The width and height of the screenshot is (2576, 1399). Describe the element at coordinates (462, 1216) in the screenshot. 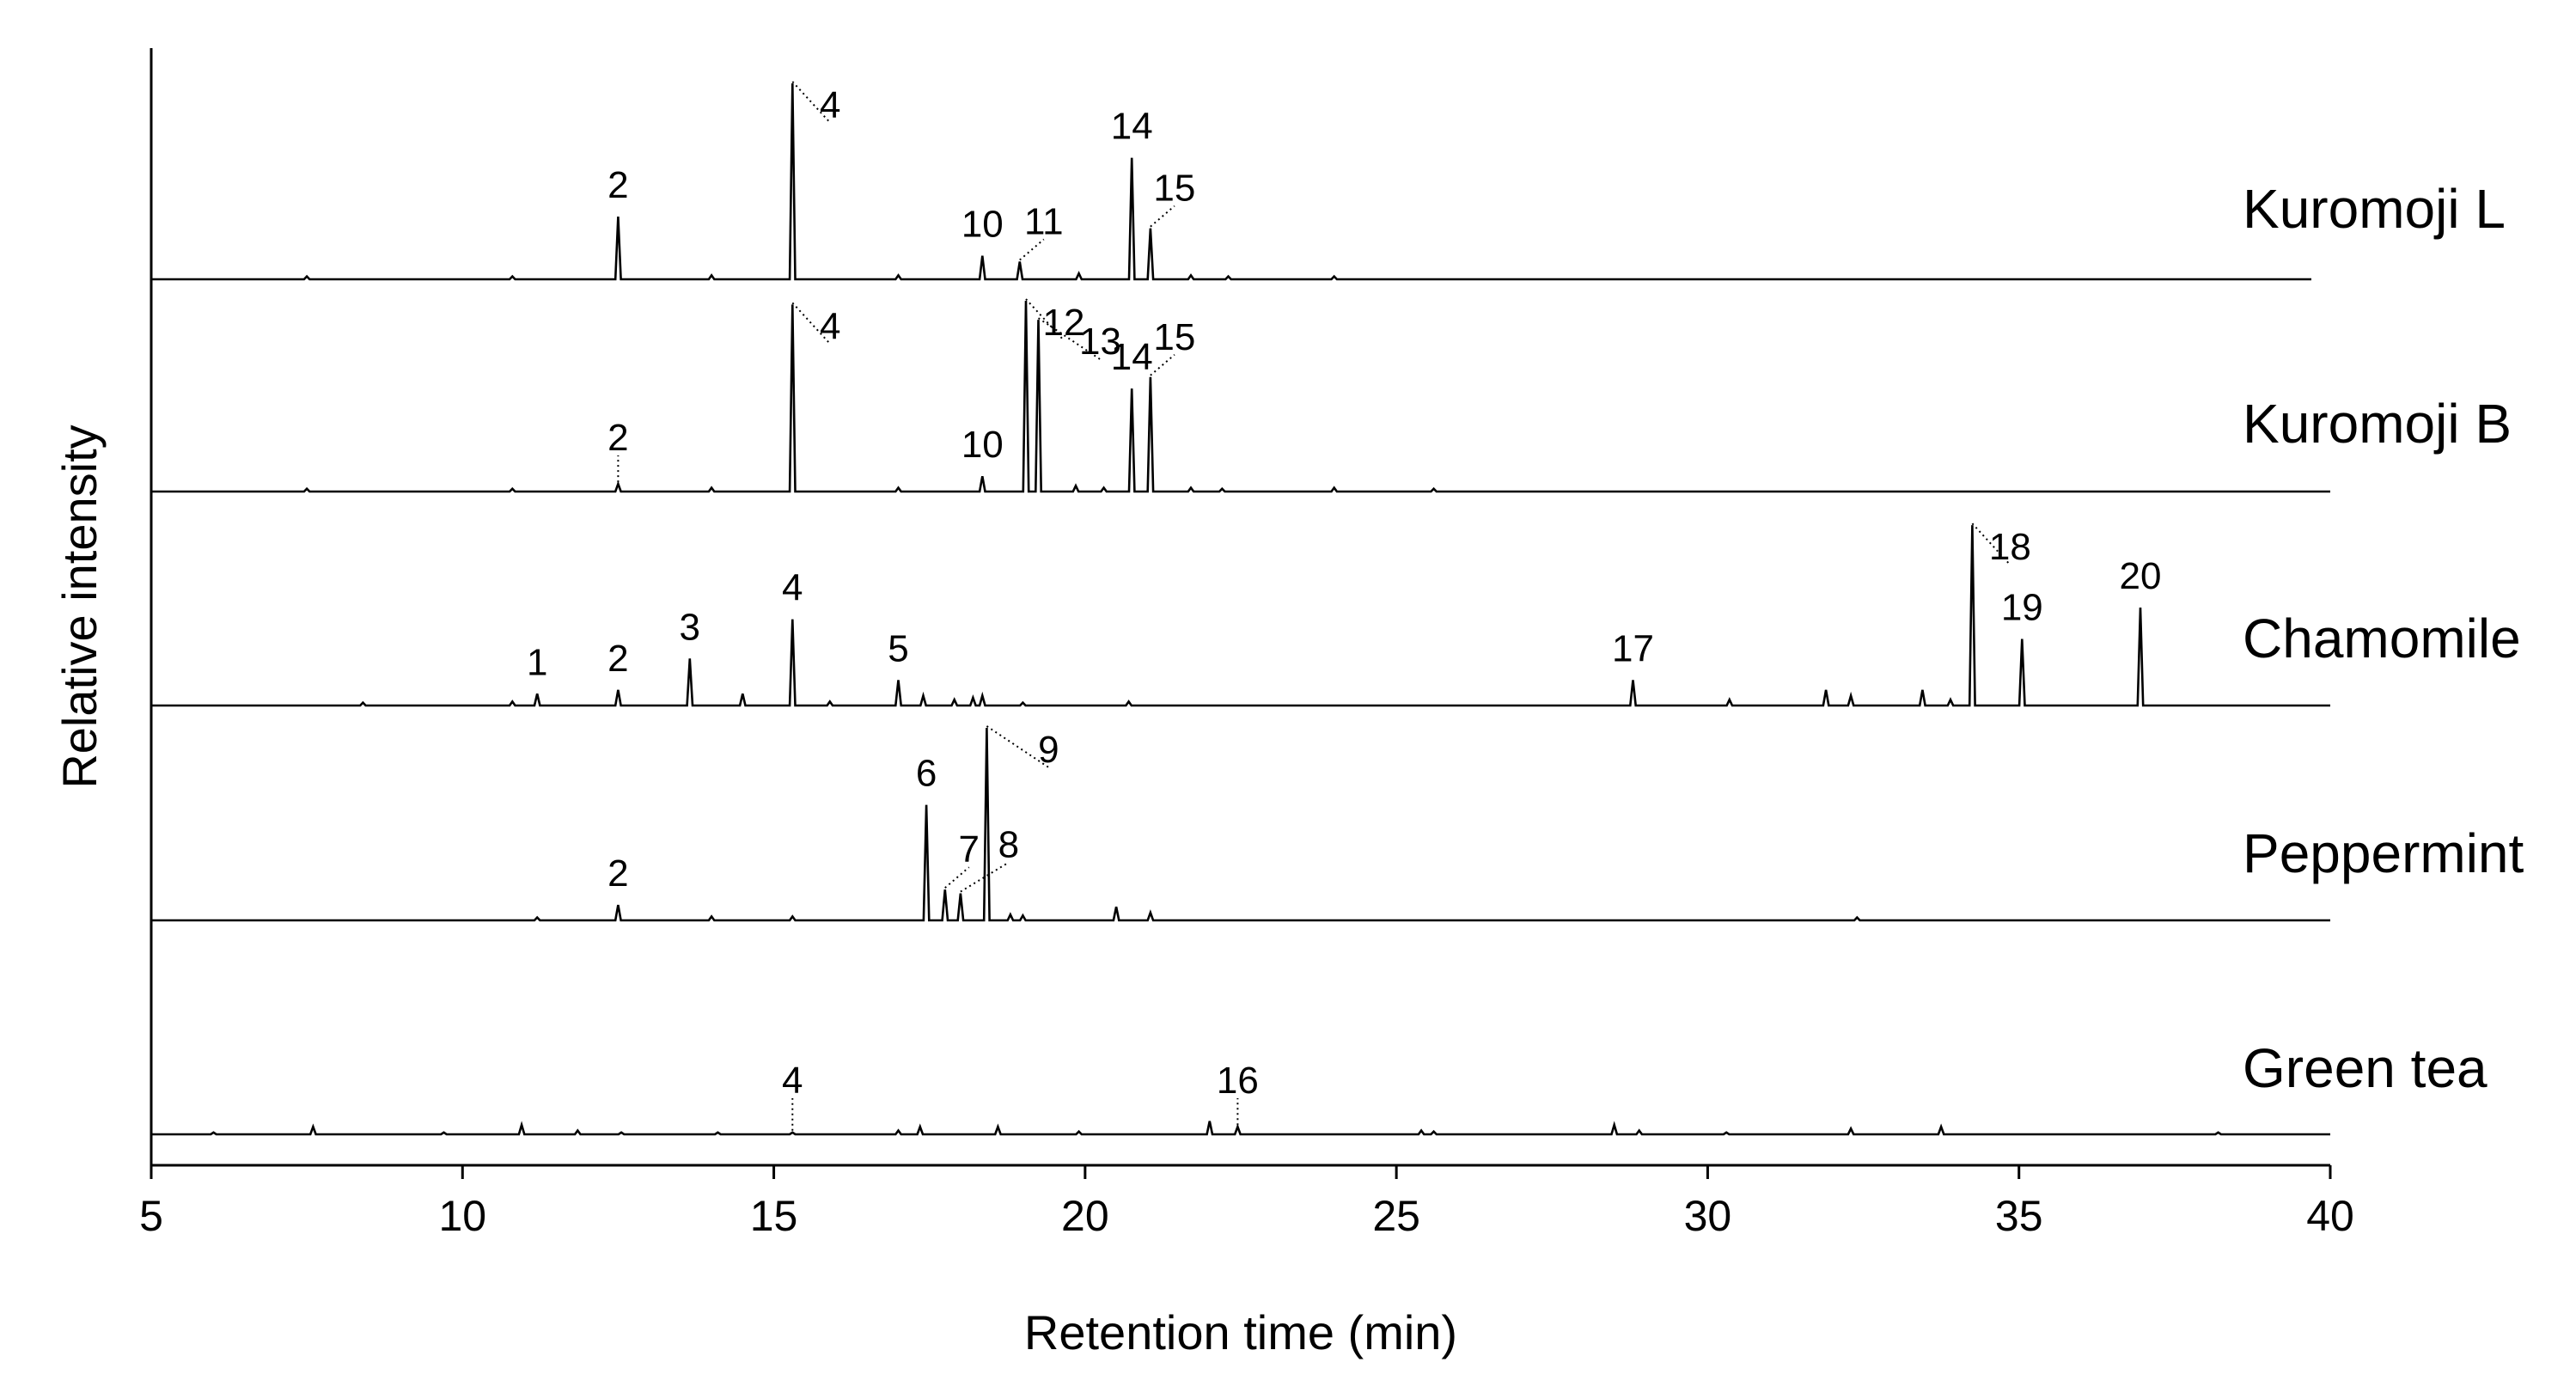

I see `x-tick-label: 10` at that location.